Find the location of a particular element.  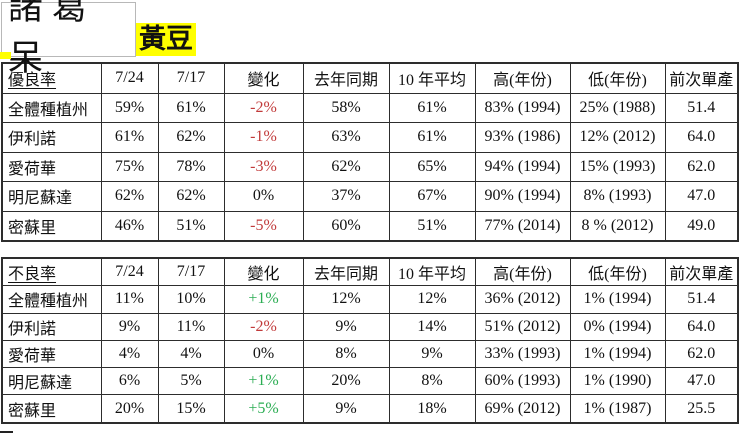

value-cell: 1% (1994) is located at coordinates (617, 354).